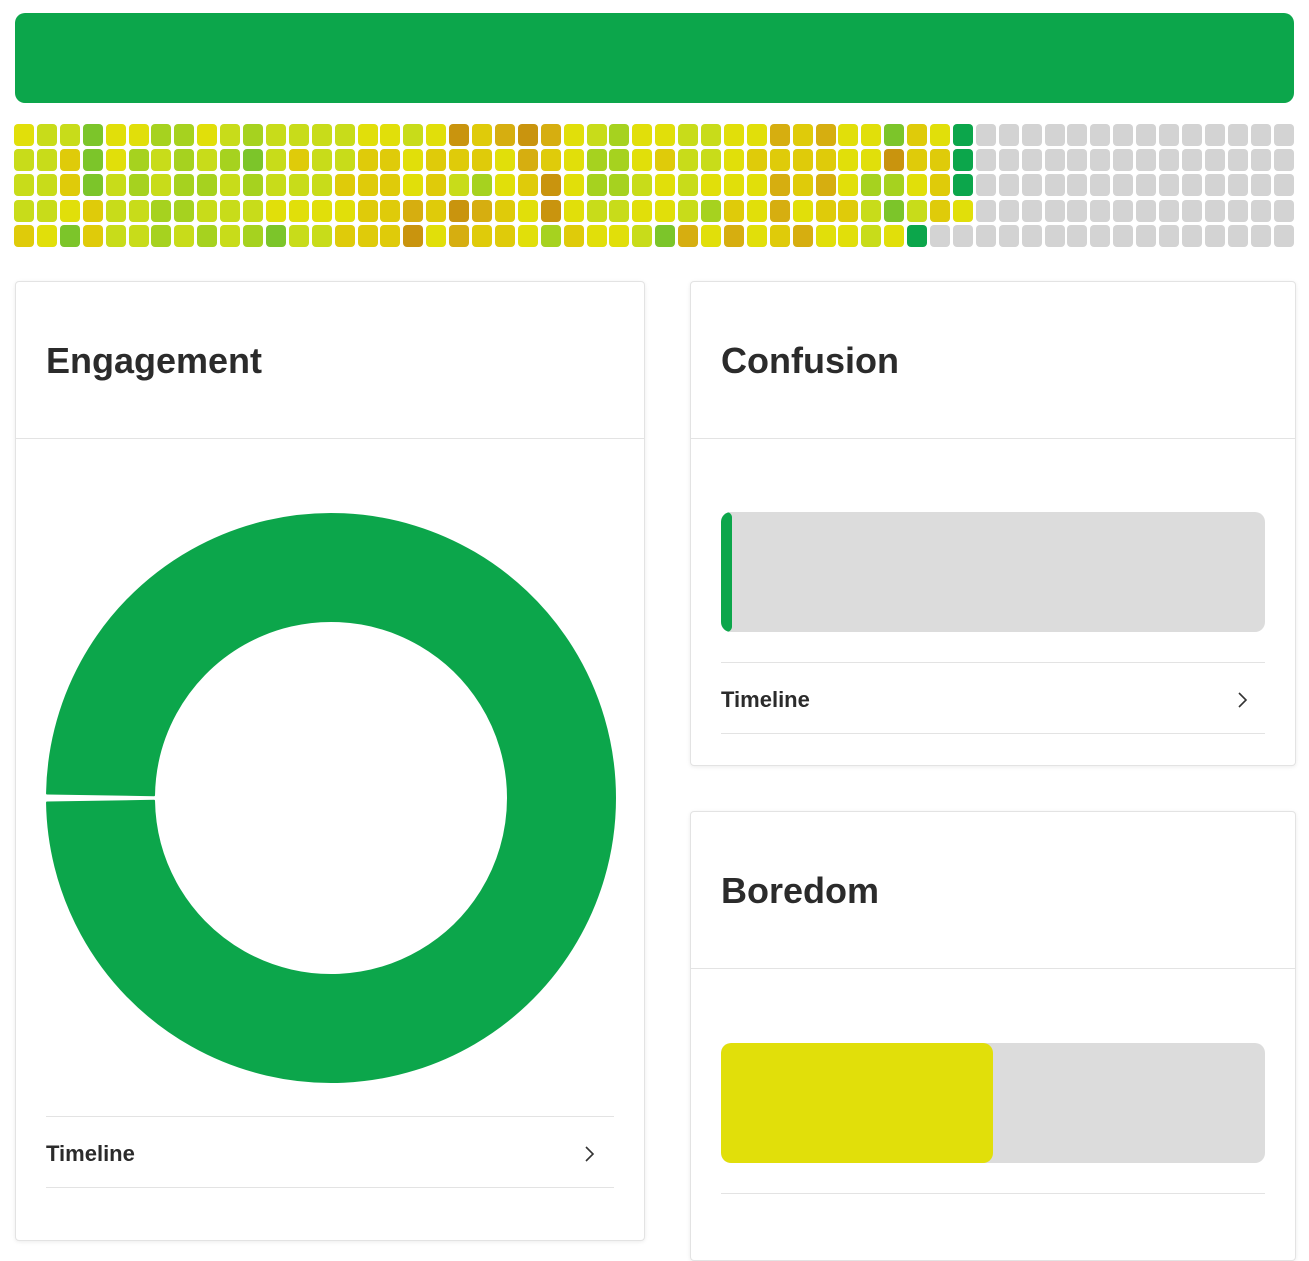 This screenshot has width=1309, height=1261. What do you see at coordinates (330, 1152) in the screenshot?
I see `engagement-timeline-link: Timeline` at bounding box center [330, 1152].